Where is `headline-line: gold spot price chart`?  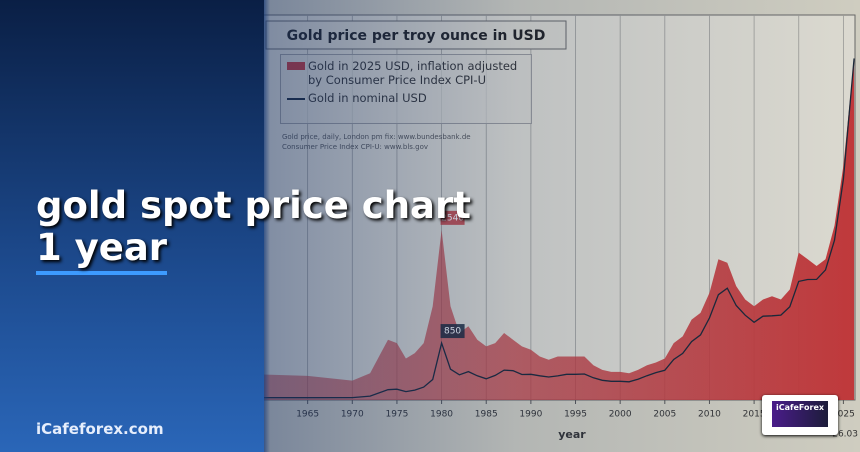
headline-line: gold spot price chart is located at coordinates (253, 205).